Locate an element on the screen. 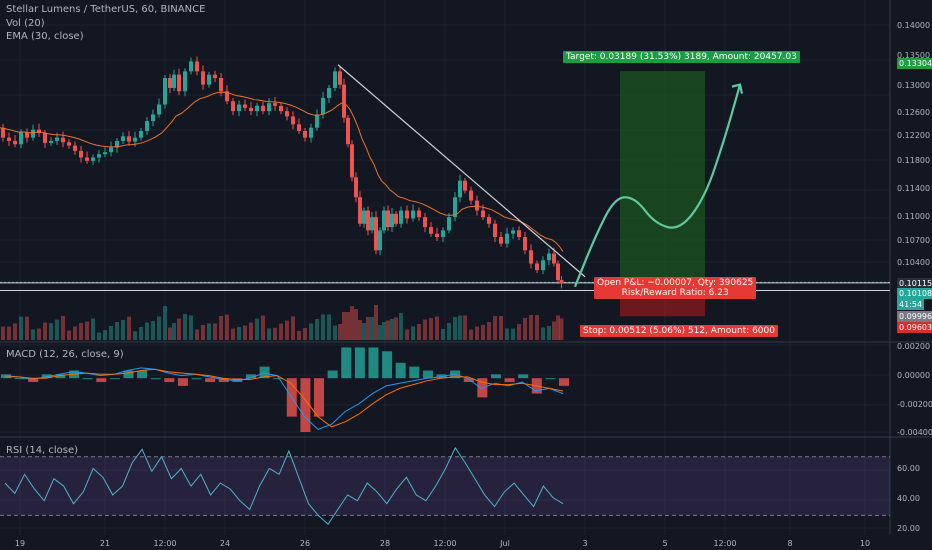 The image size is (932, 550). macd-pane is located at coordinates (285, 389).